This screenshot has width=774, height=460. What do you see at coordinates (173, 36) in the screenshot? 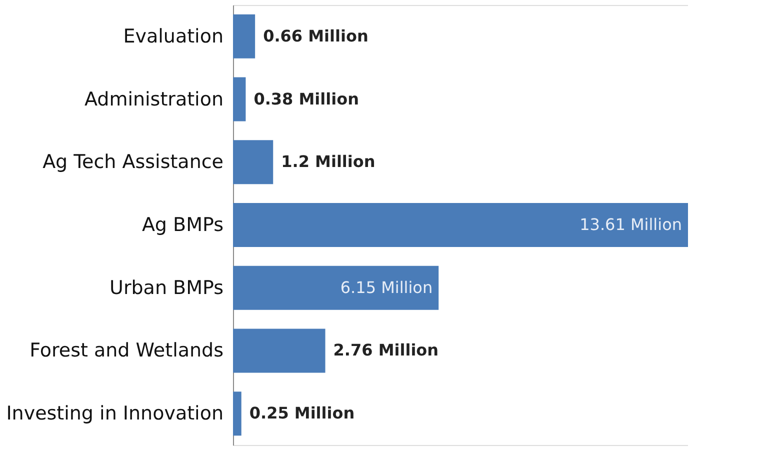
I see `y-tick-label: Evaluation` at bounding box center [173, 36].